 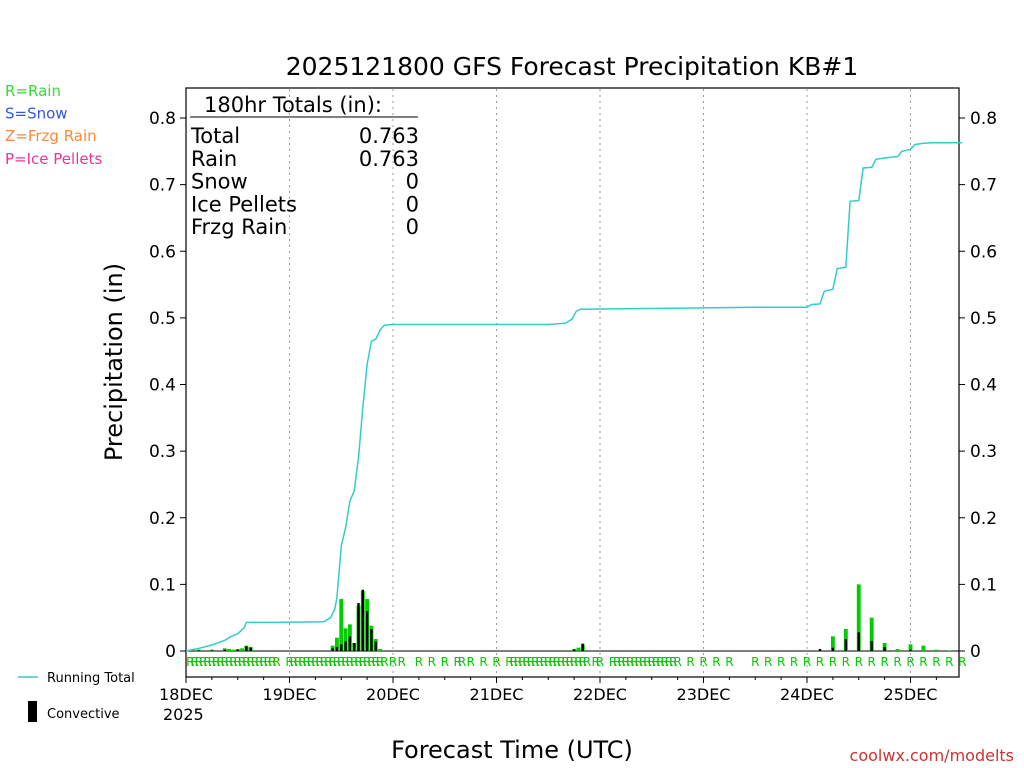 What do you see at coordinates (53, 125) in the screenshot?
I see `ptype-legend: R=Rain S=Snow Z=Frzg Rain P=Ice Pellets` at bounding box center [53, 125].